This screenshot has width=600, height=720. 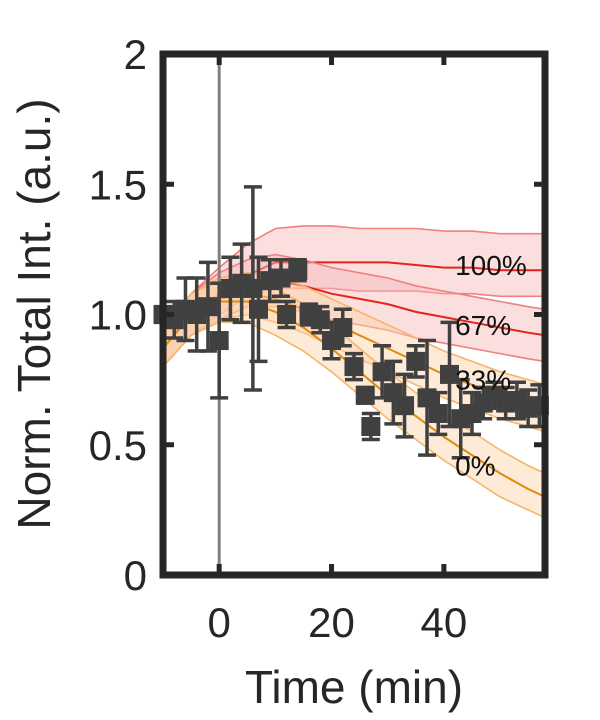 I want to click on y-tick-label: 0, so click(x=135, y=575).